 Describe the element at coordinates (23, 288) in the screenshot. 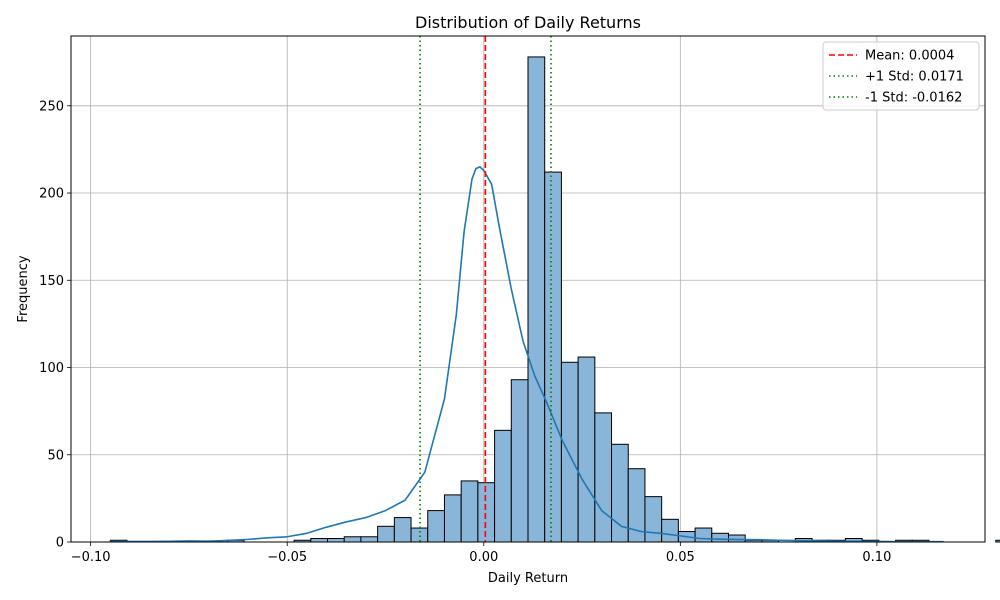

I see `y-axis-label: Frequency` at that location.